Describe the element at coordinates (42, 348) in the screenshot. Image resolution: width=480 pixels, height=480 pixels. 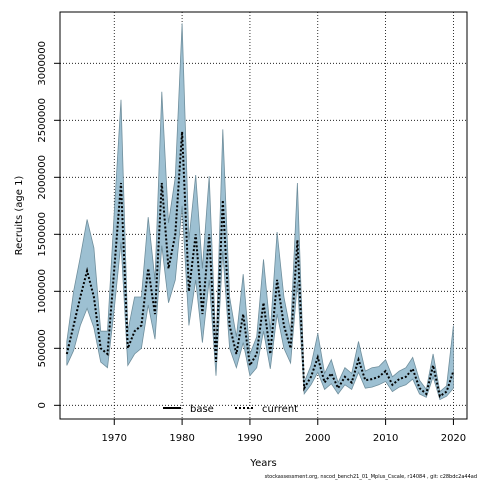
I see `y-tick-label: 500000` at that location.